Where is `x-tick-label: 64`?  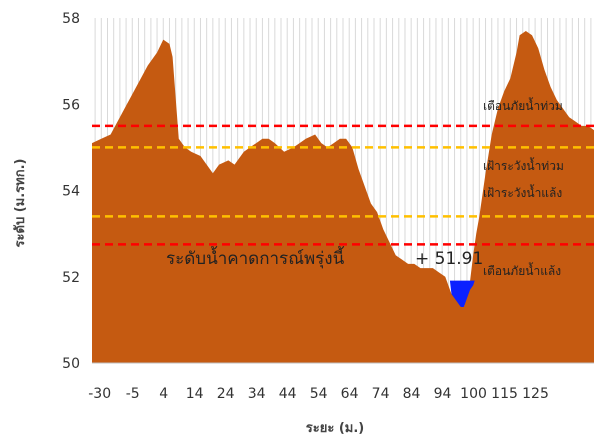 x-tick-label: 64 is located at coordinates (350, 394).